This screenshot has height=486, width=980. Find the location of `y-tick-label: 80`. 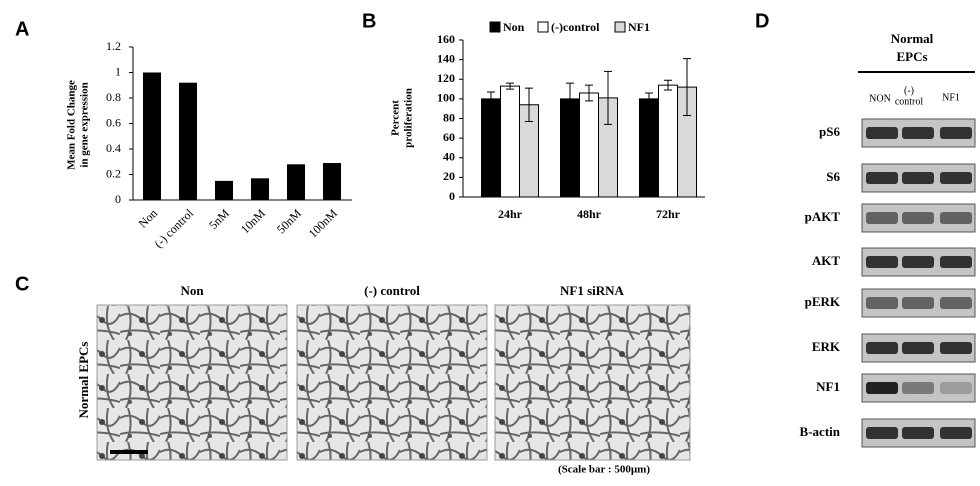

y-tick-label: 80 is located at coordinates (449, 117).